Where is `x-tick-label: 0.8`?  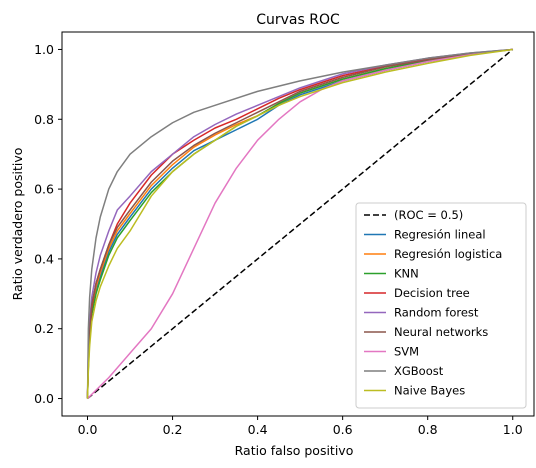 x-tick-label: 0.8 is located at coordinates (428, 429).